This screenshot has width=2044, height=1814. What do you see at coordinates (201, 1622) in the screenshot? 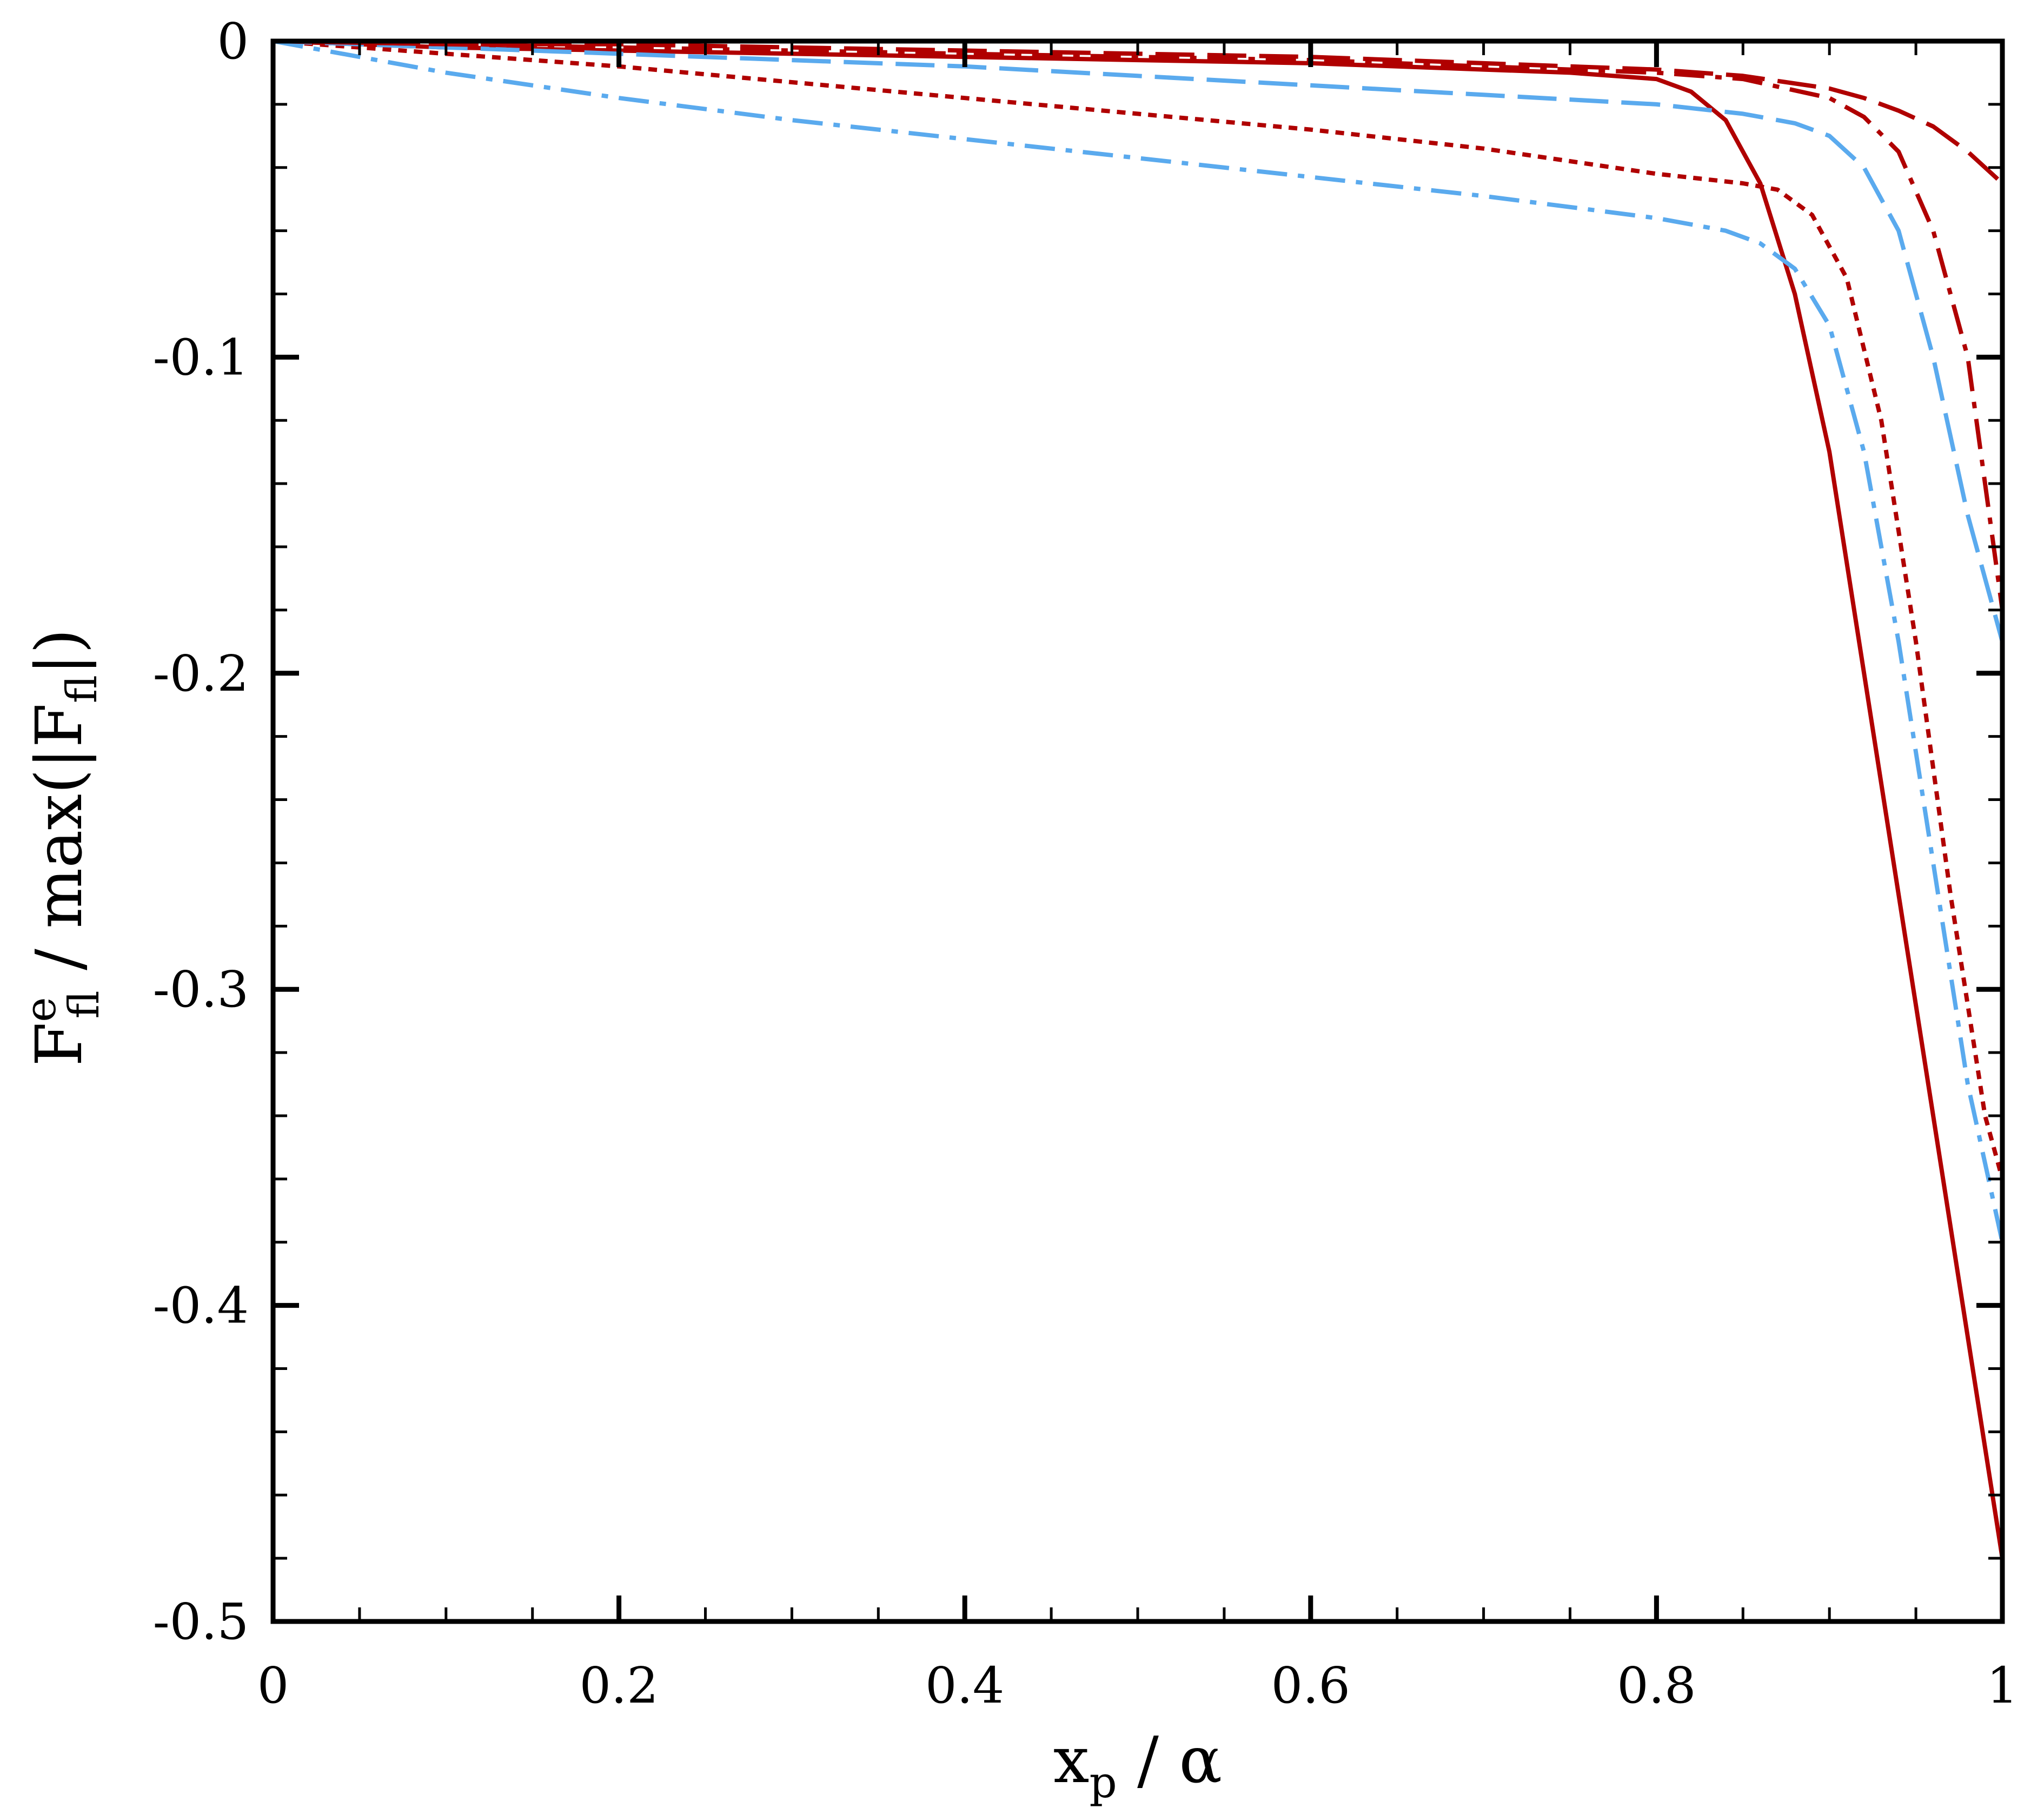
I see `y-tick-label: -0.5` at bounding box center [201, 1622].